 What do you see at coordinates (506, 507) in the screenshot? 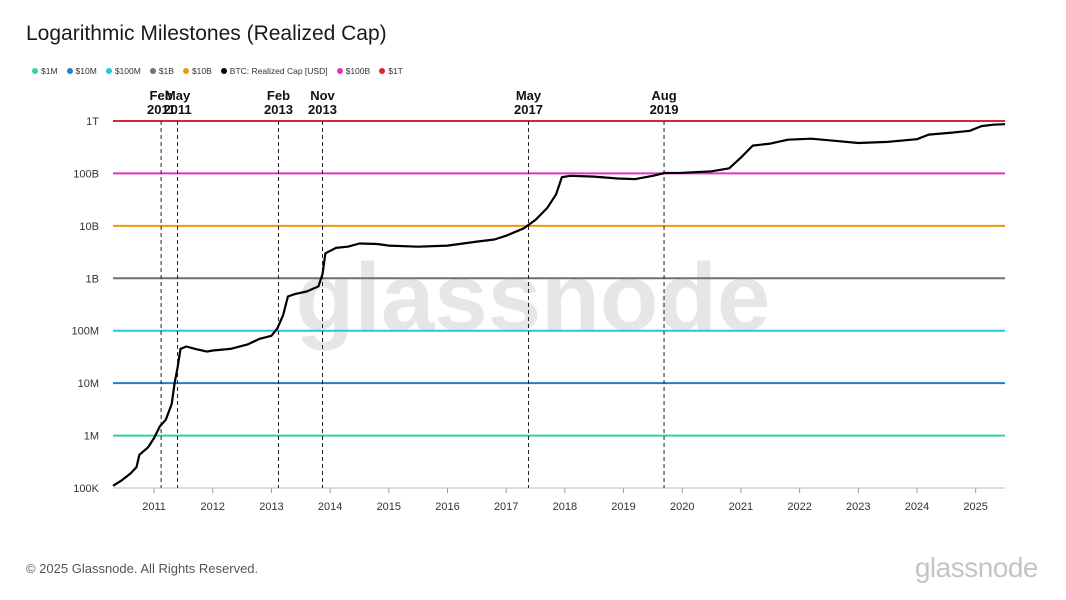
I see `x-tick-label: 2017` at bounding box center [506, 507].